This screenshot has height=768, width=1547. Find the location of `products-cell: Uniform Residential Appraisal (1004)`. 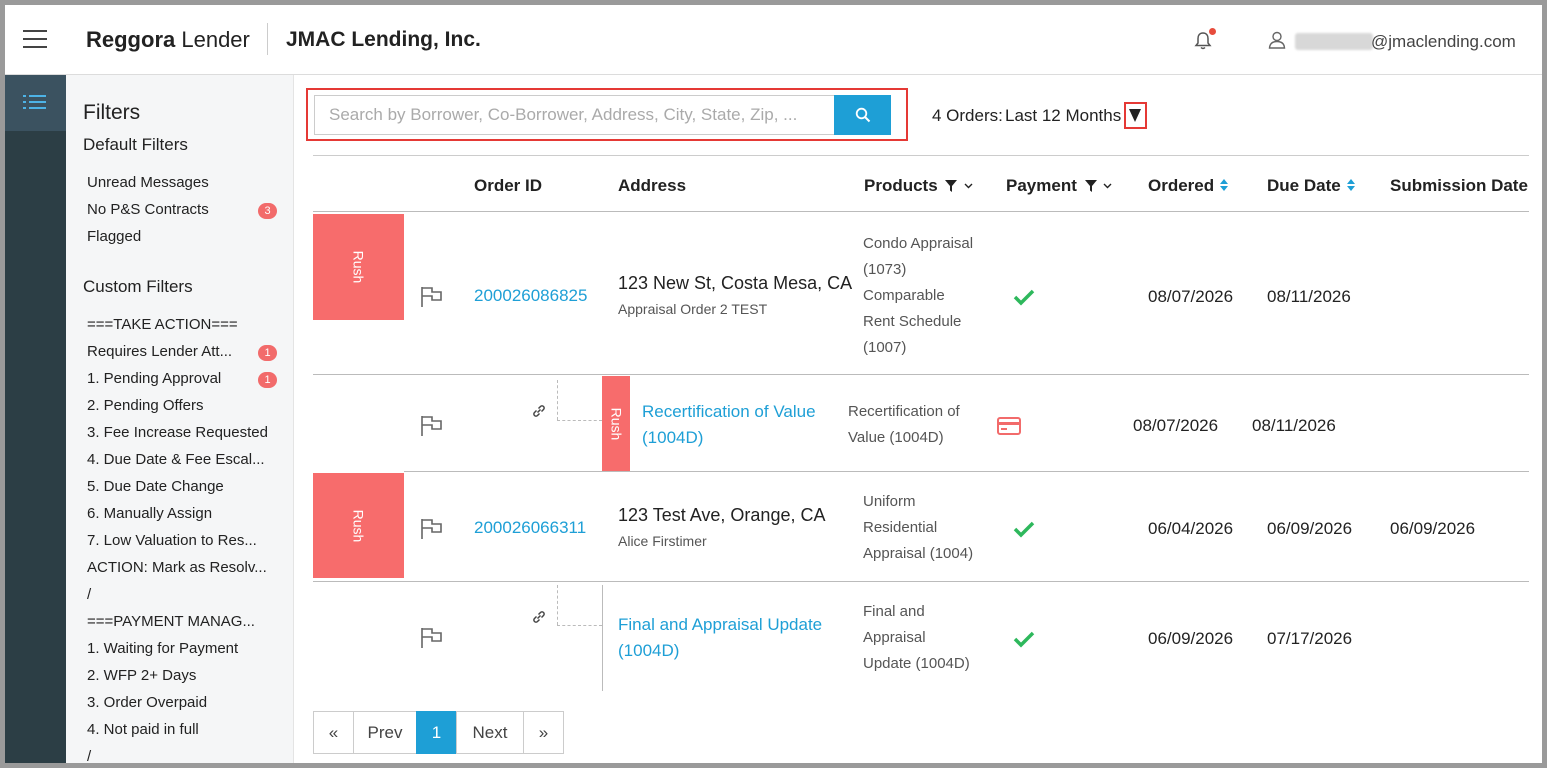

products-cell: Uniform Residential Appraisal (1004) is located at coordinates (918, 527).